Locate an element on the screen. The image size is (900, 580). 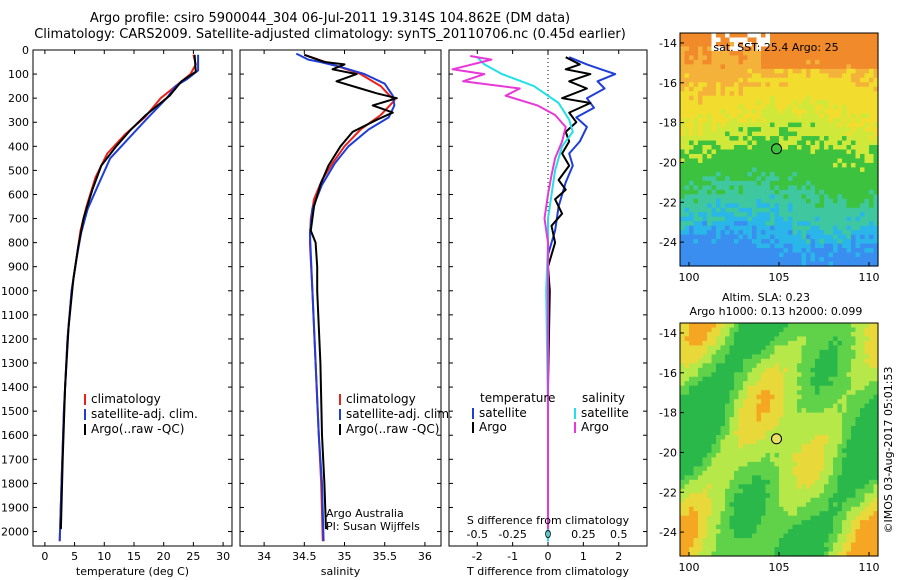
map-y-tick-label: -24 is located at coordinates (668, 532).